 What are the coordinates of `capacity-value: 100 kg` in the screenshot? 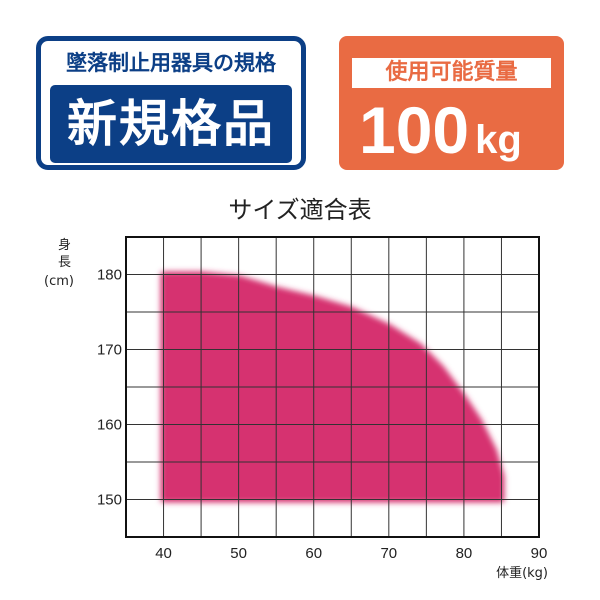 It's located at (440, 130).